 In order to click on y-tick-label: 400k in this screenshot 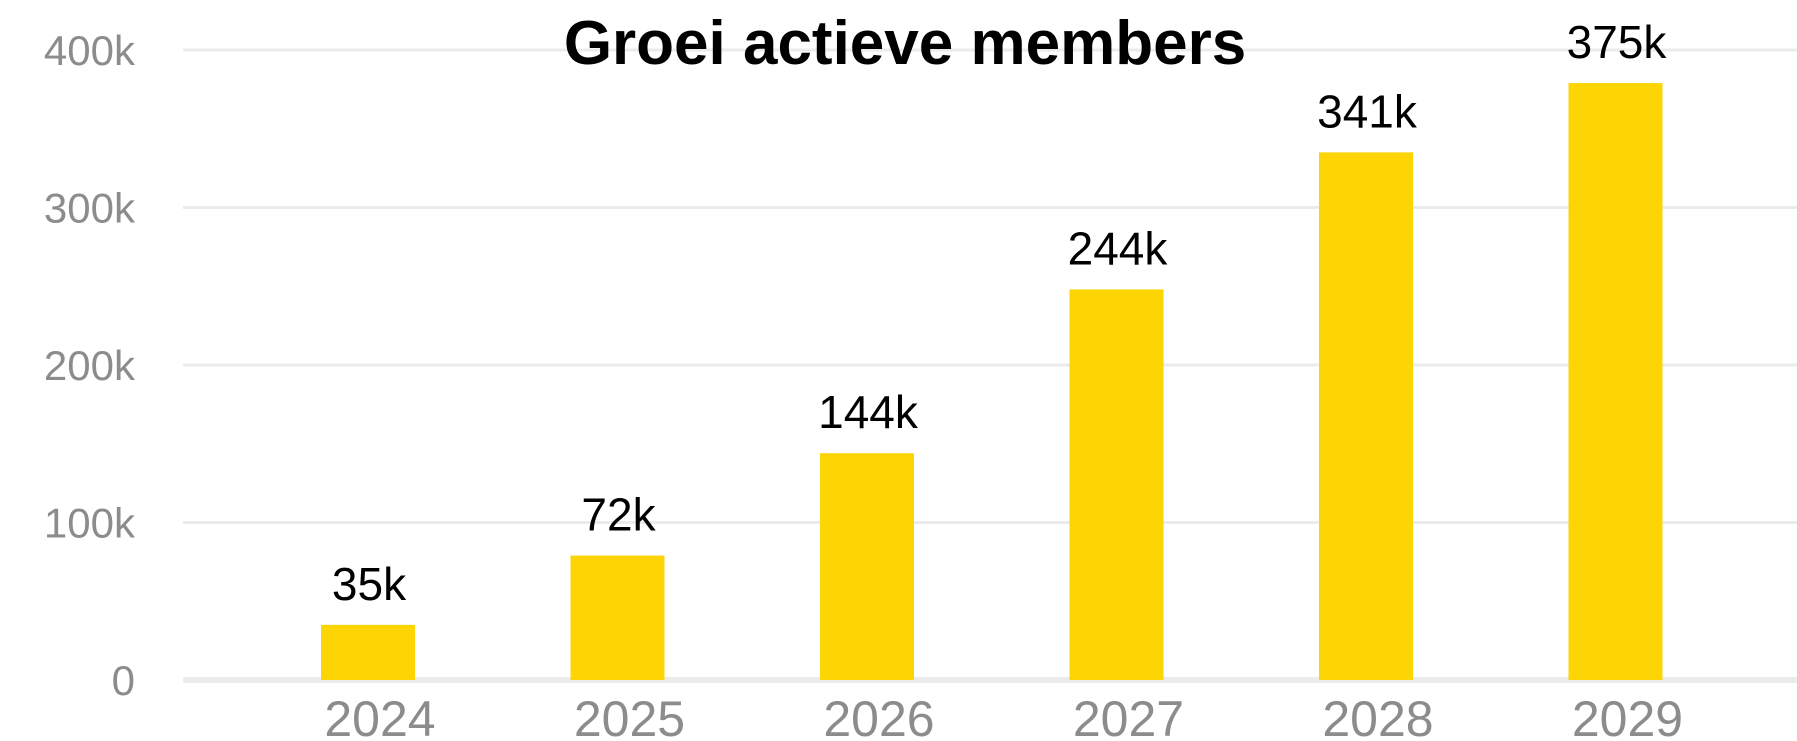, I will do `click(90, 50)`.